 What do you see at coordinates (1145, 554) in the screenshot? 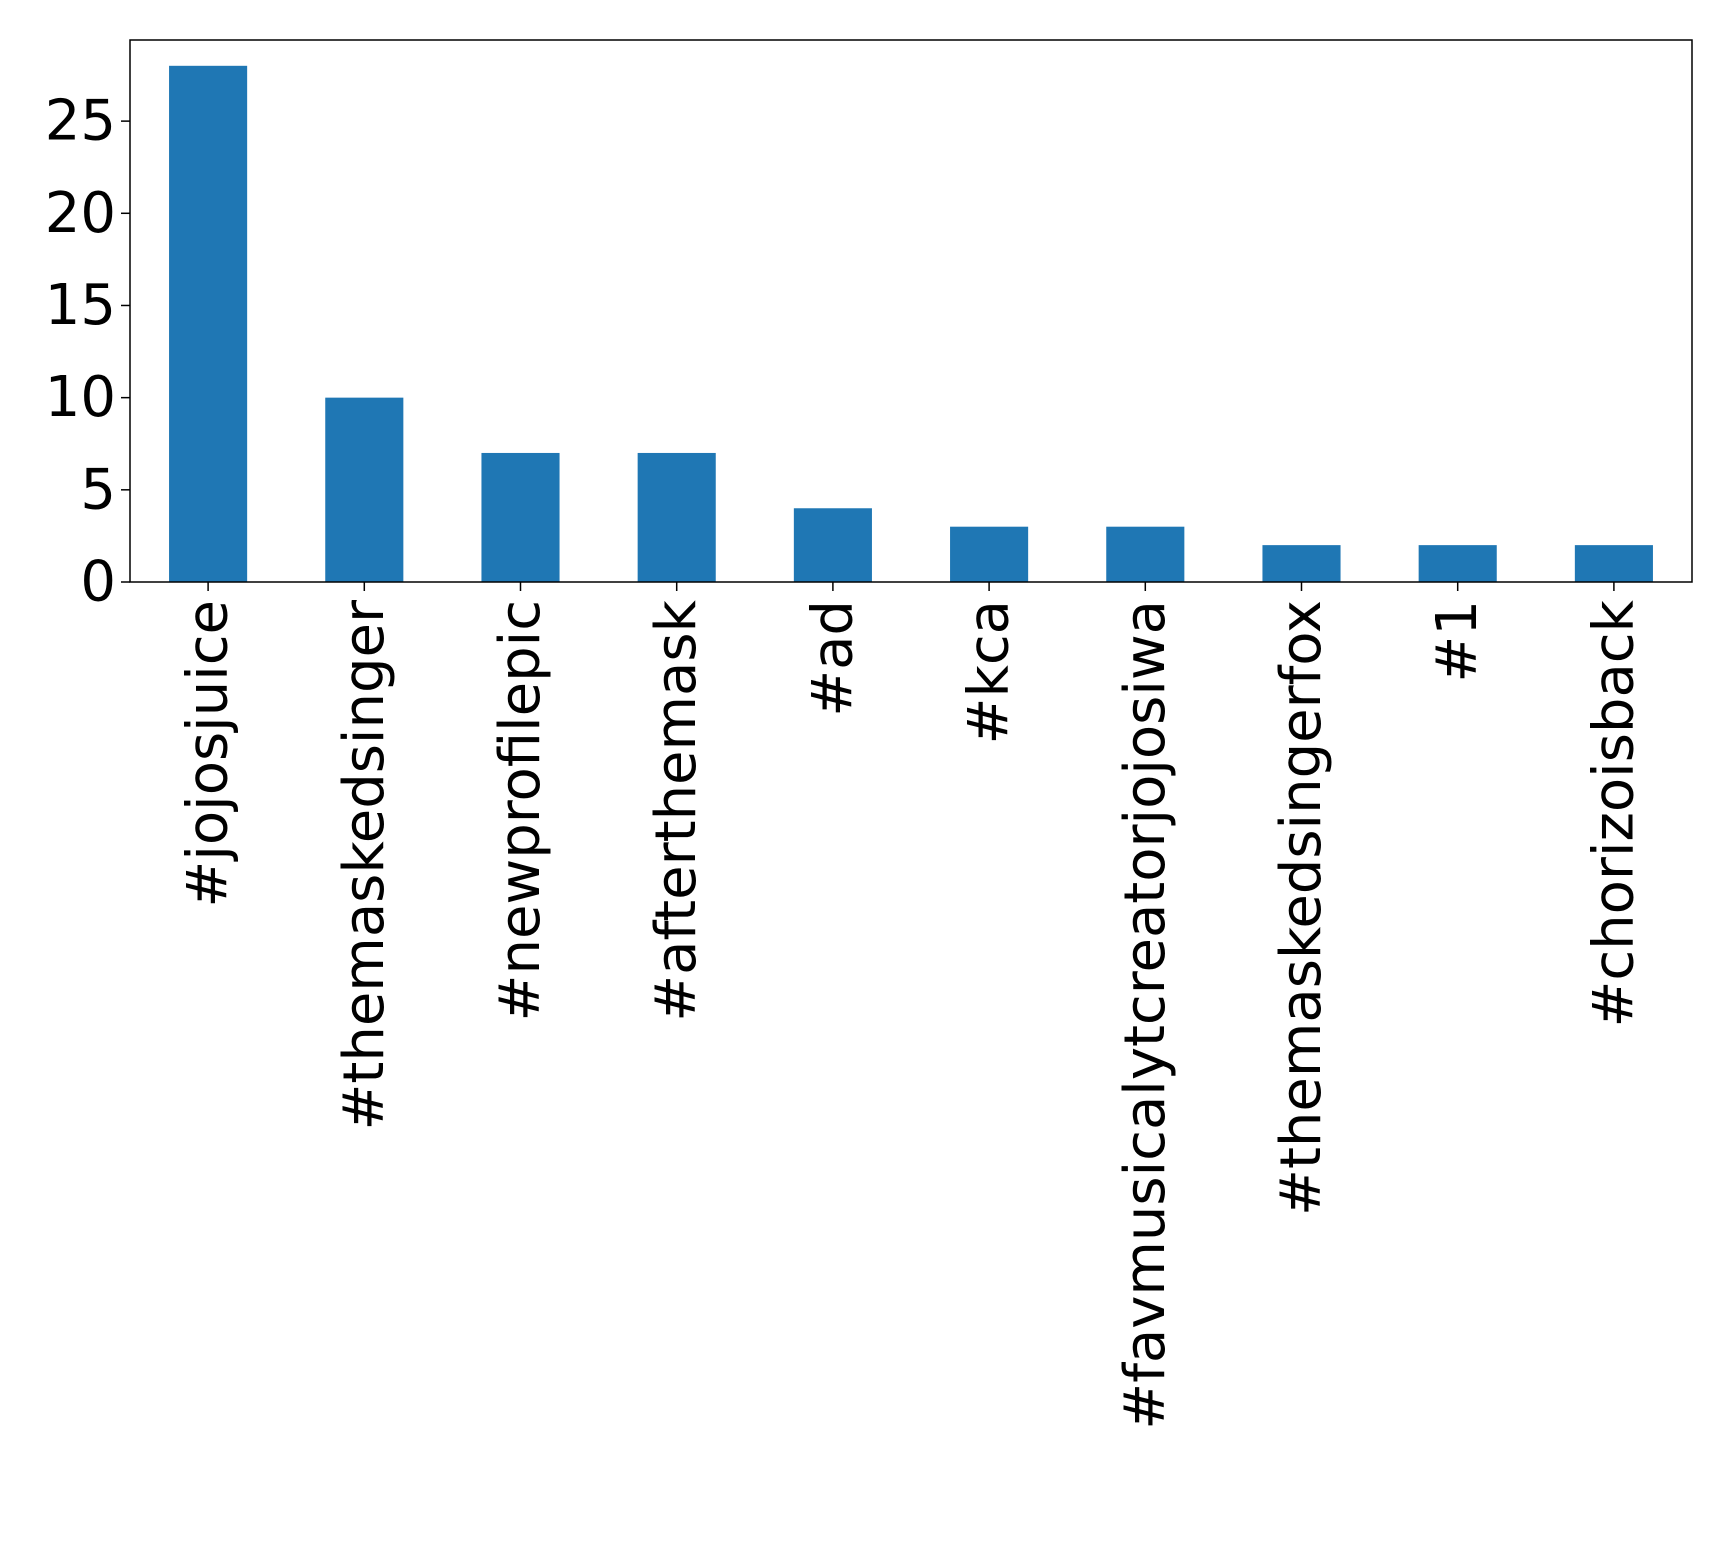
I see `bar-favmusicalytcreatorjojosiwa` at bounding box center [1145, 554].